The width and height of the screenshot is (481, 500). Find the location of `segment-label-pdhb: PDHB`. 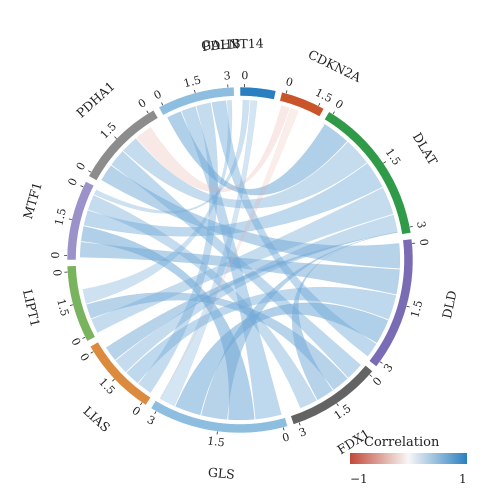

segment-label-pdhb: PDHB is located at coordinates (221, 45).